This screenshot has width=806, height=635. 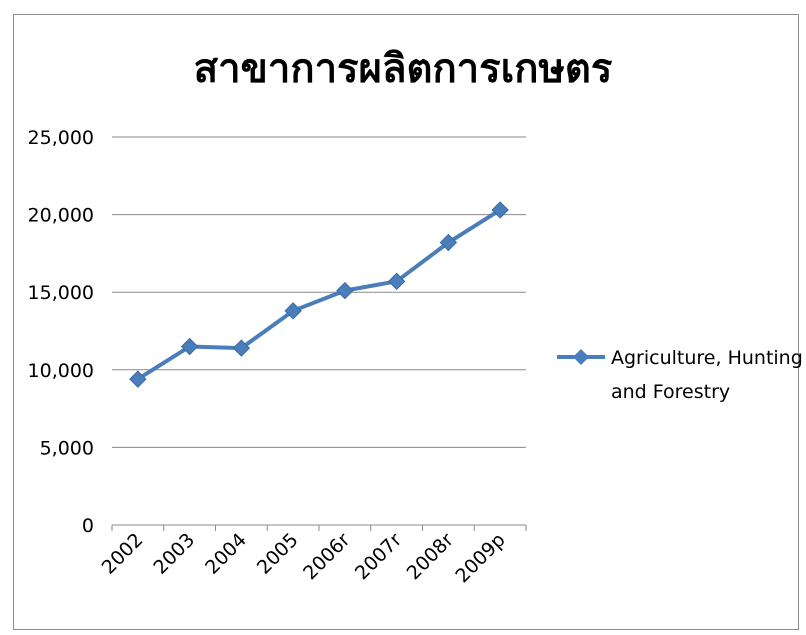 What do you see at coordinates (403, 69) in the screenshot?
I see `chart-title: สาขาการผลิตการเกษตร` at bounding box center [403, 69].